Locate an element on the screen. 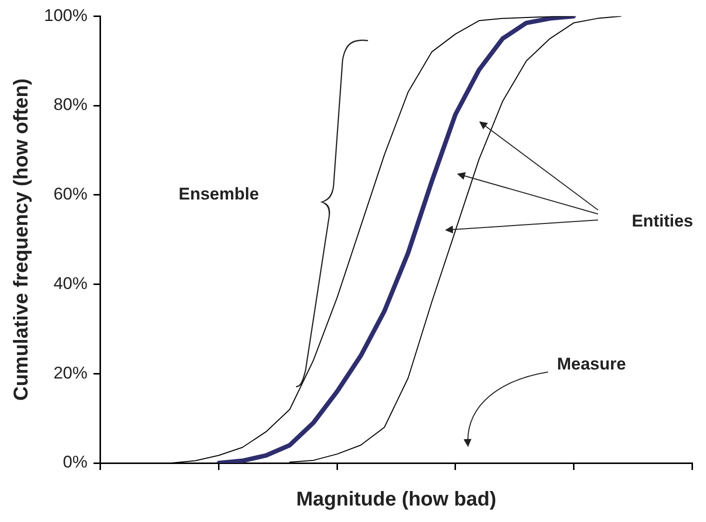 Image resolution: width=706 pixels, height=522 pixels. y-tick-label: 60% is located at coordinates (70, 194).